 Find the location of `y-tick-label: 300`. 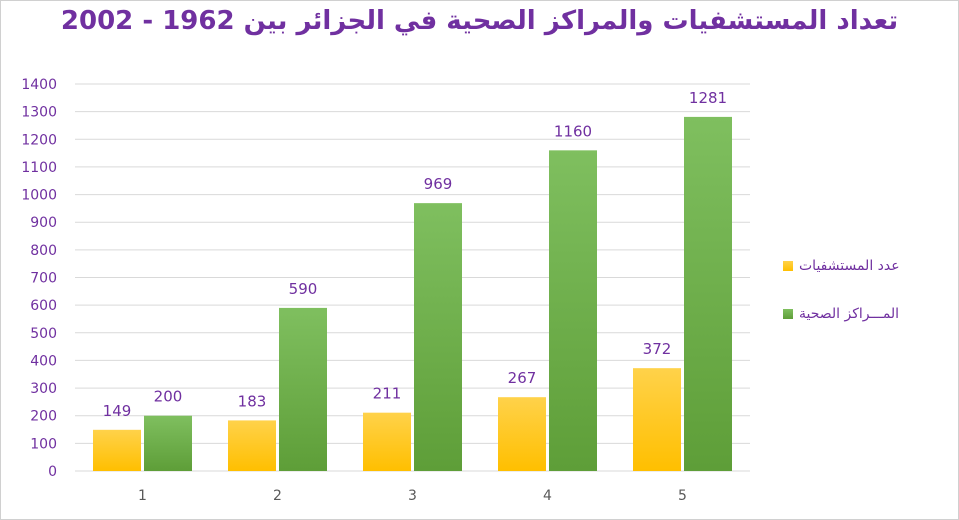

y-tick-label: 300 is located at coordinates (43, 389).